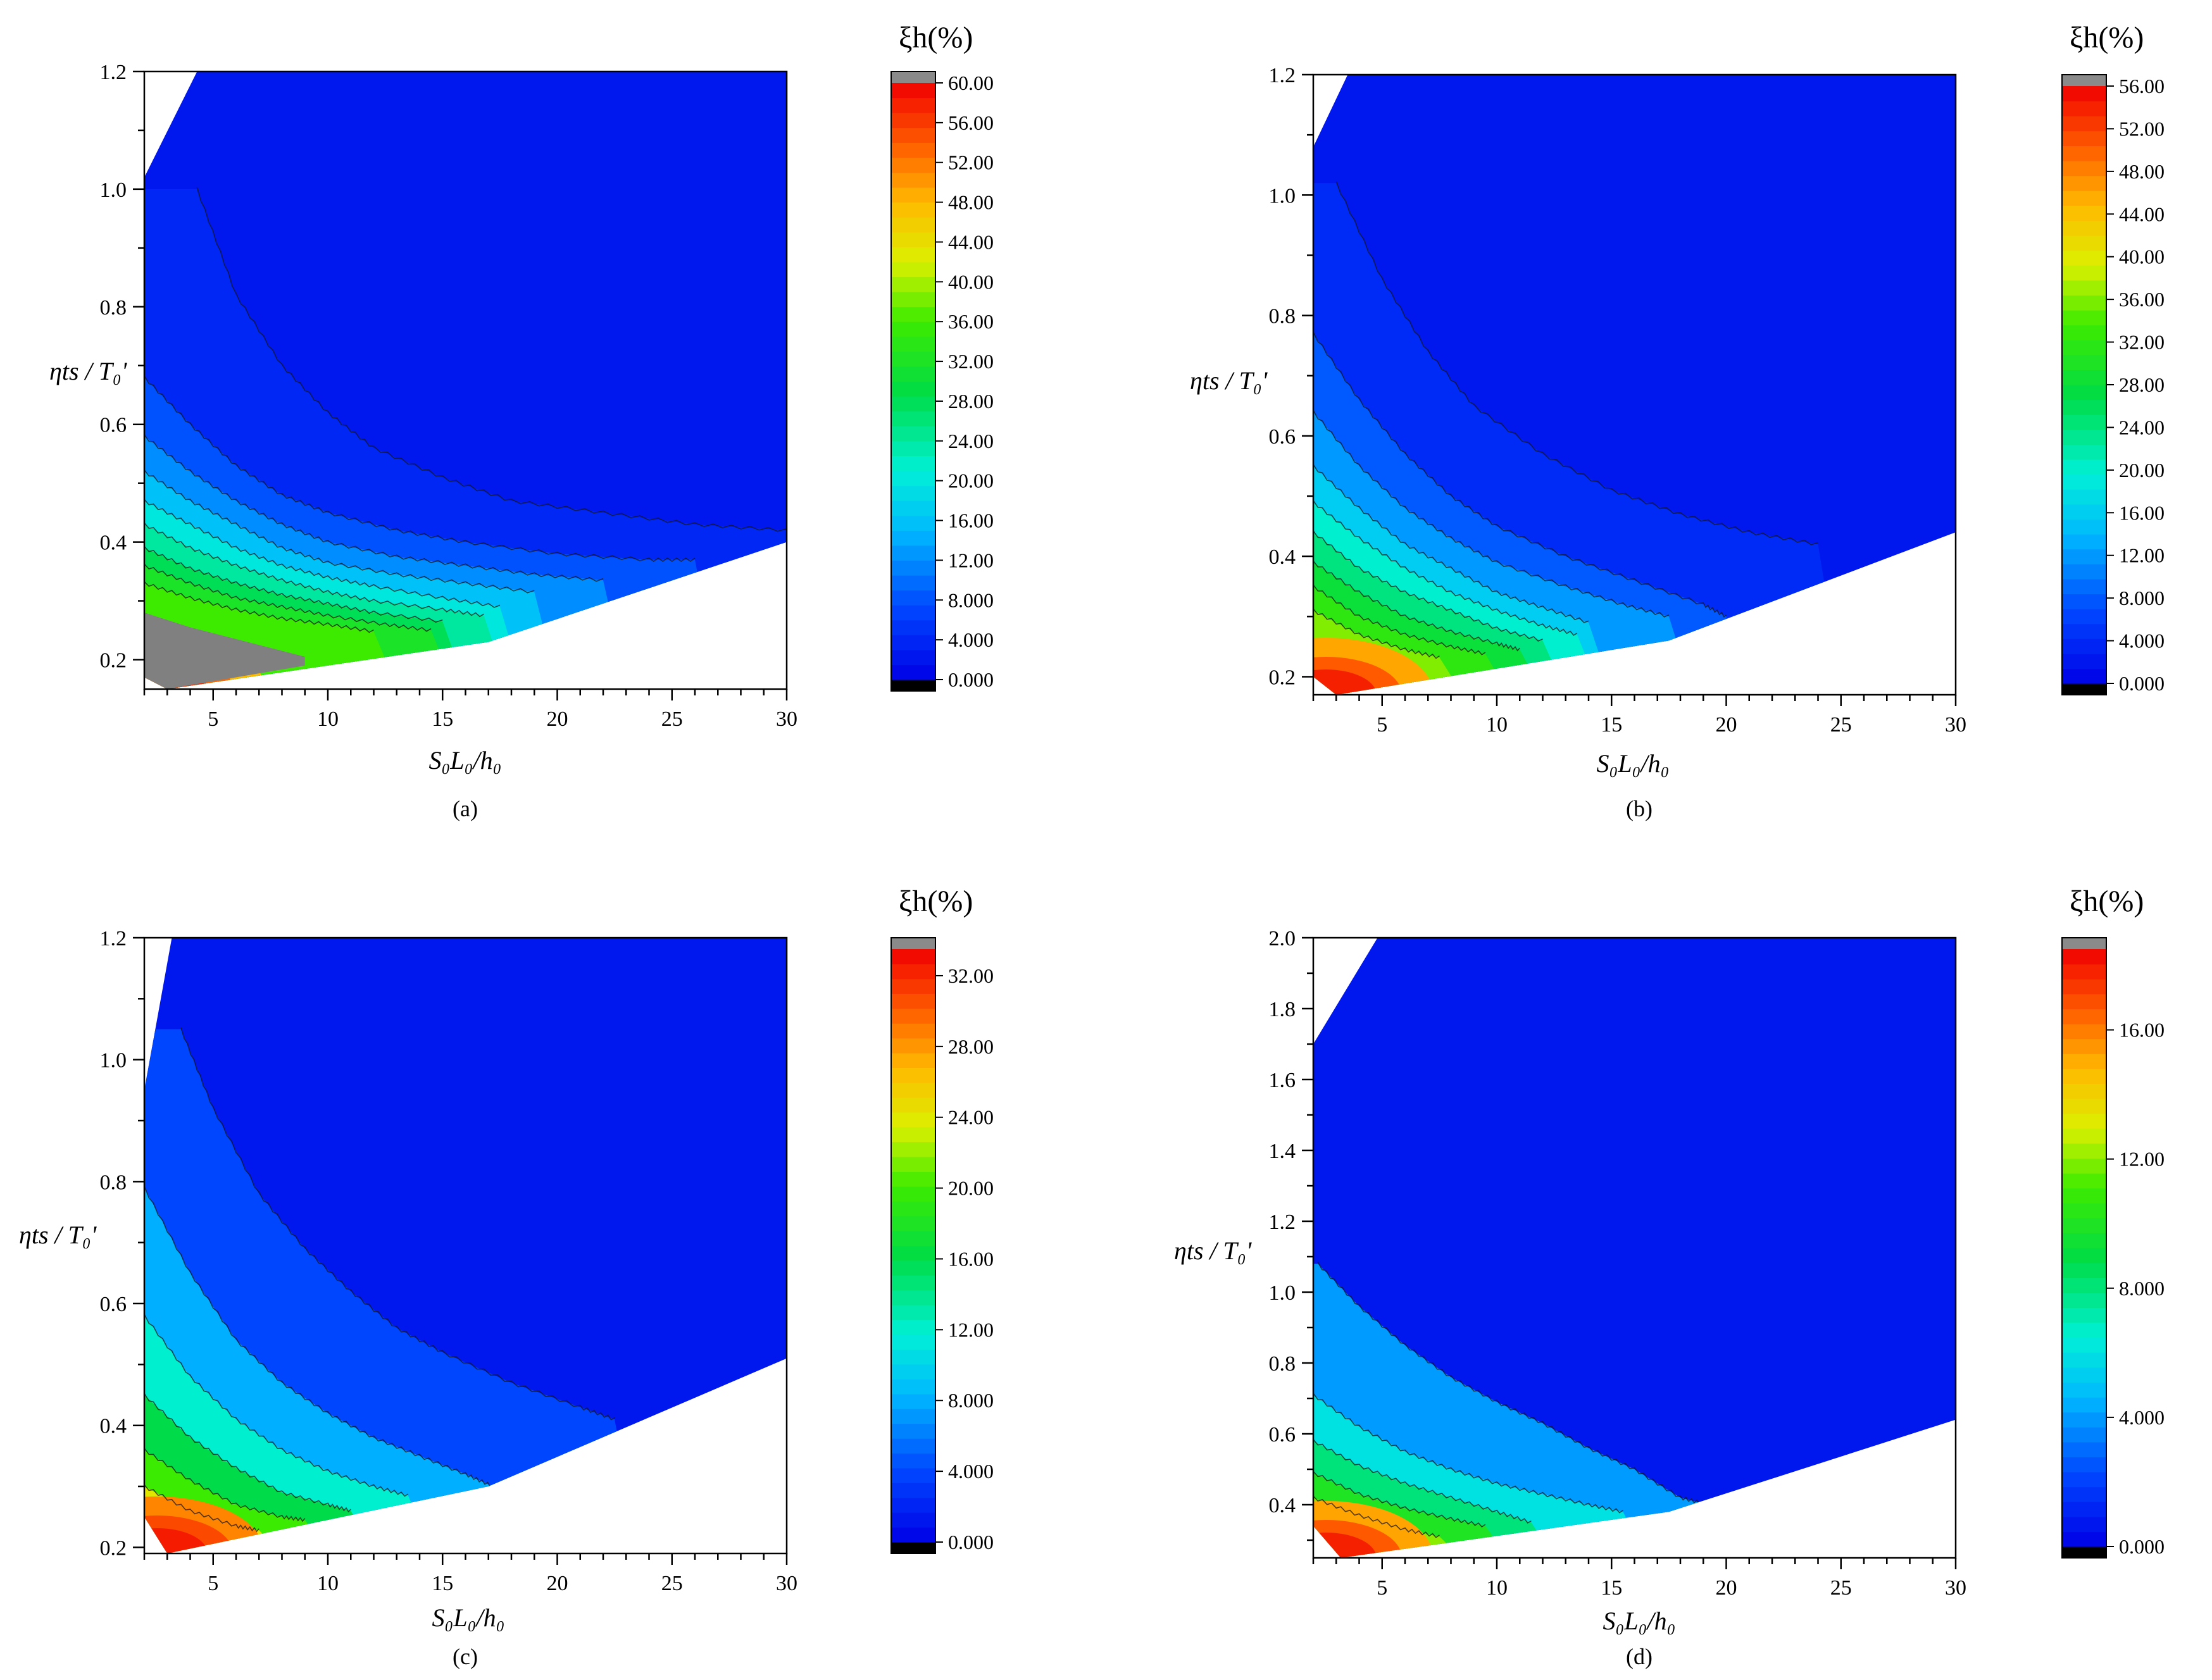 This screenshot has width=2212, height=1680. What do you see at coordinates (1283, 196) in the screenshot?
I see `y-tick-label: 1.0` at bounding box center [1283, 196].